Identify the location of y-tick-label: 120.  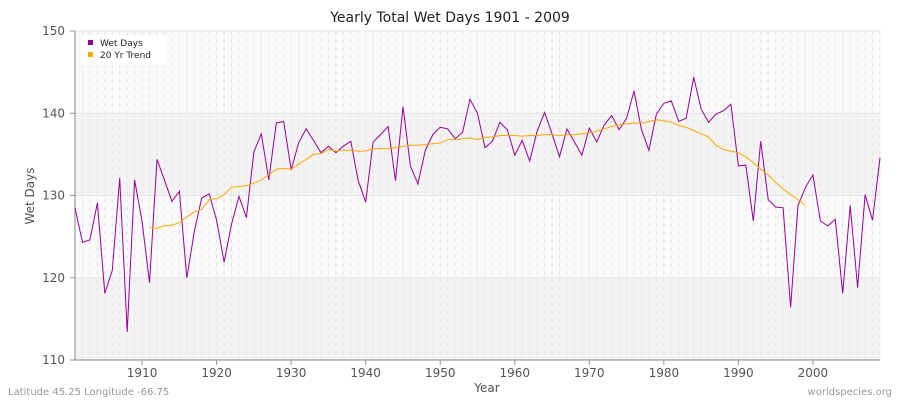
(53, 278).